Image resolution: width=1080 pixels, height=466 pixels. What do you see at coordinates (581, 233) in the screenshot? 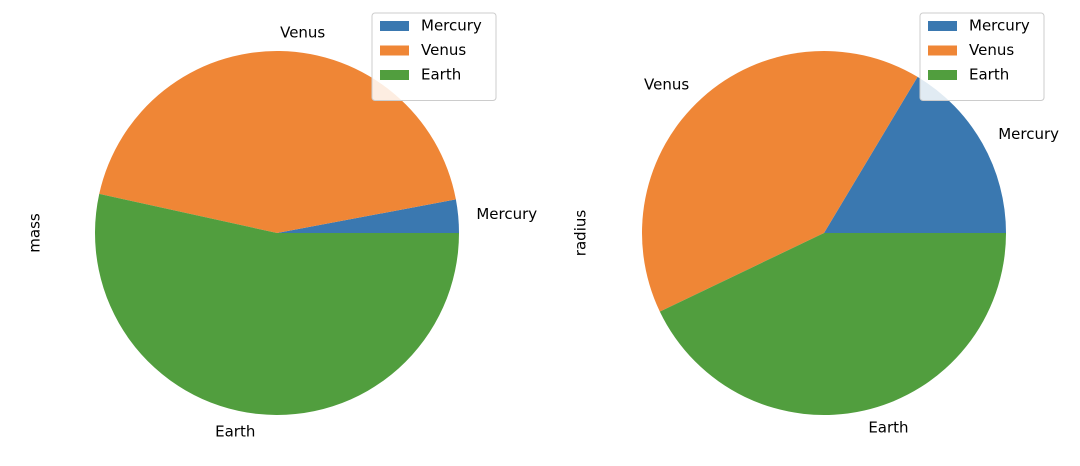
I see `y-axis-label: radius` at bounding box center [581, 233].